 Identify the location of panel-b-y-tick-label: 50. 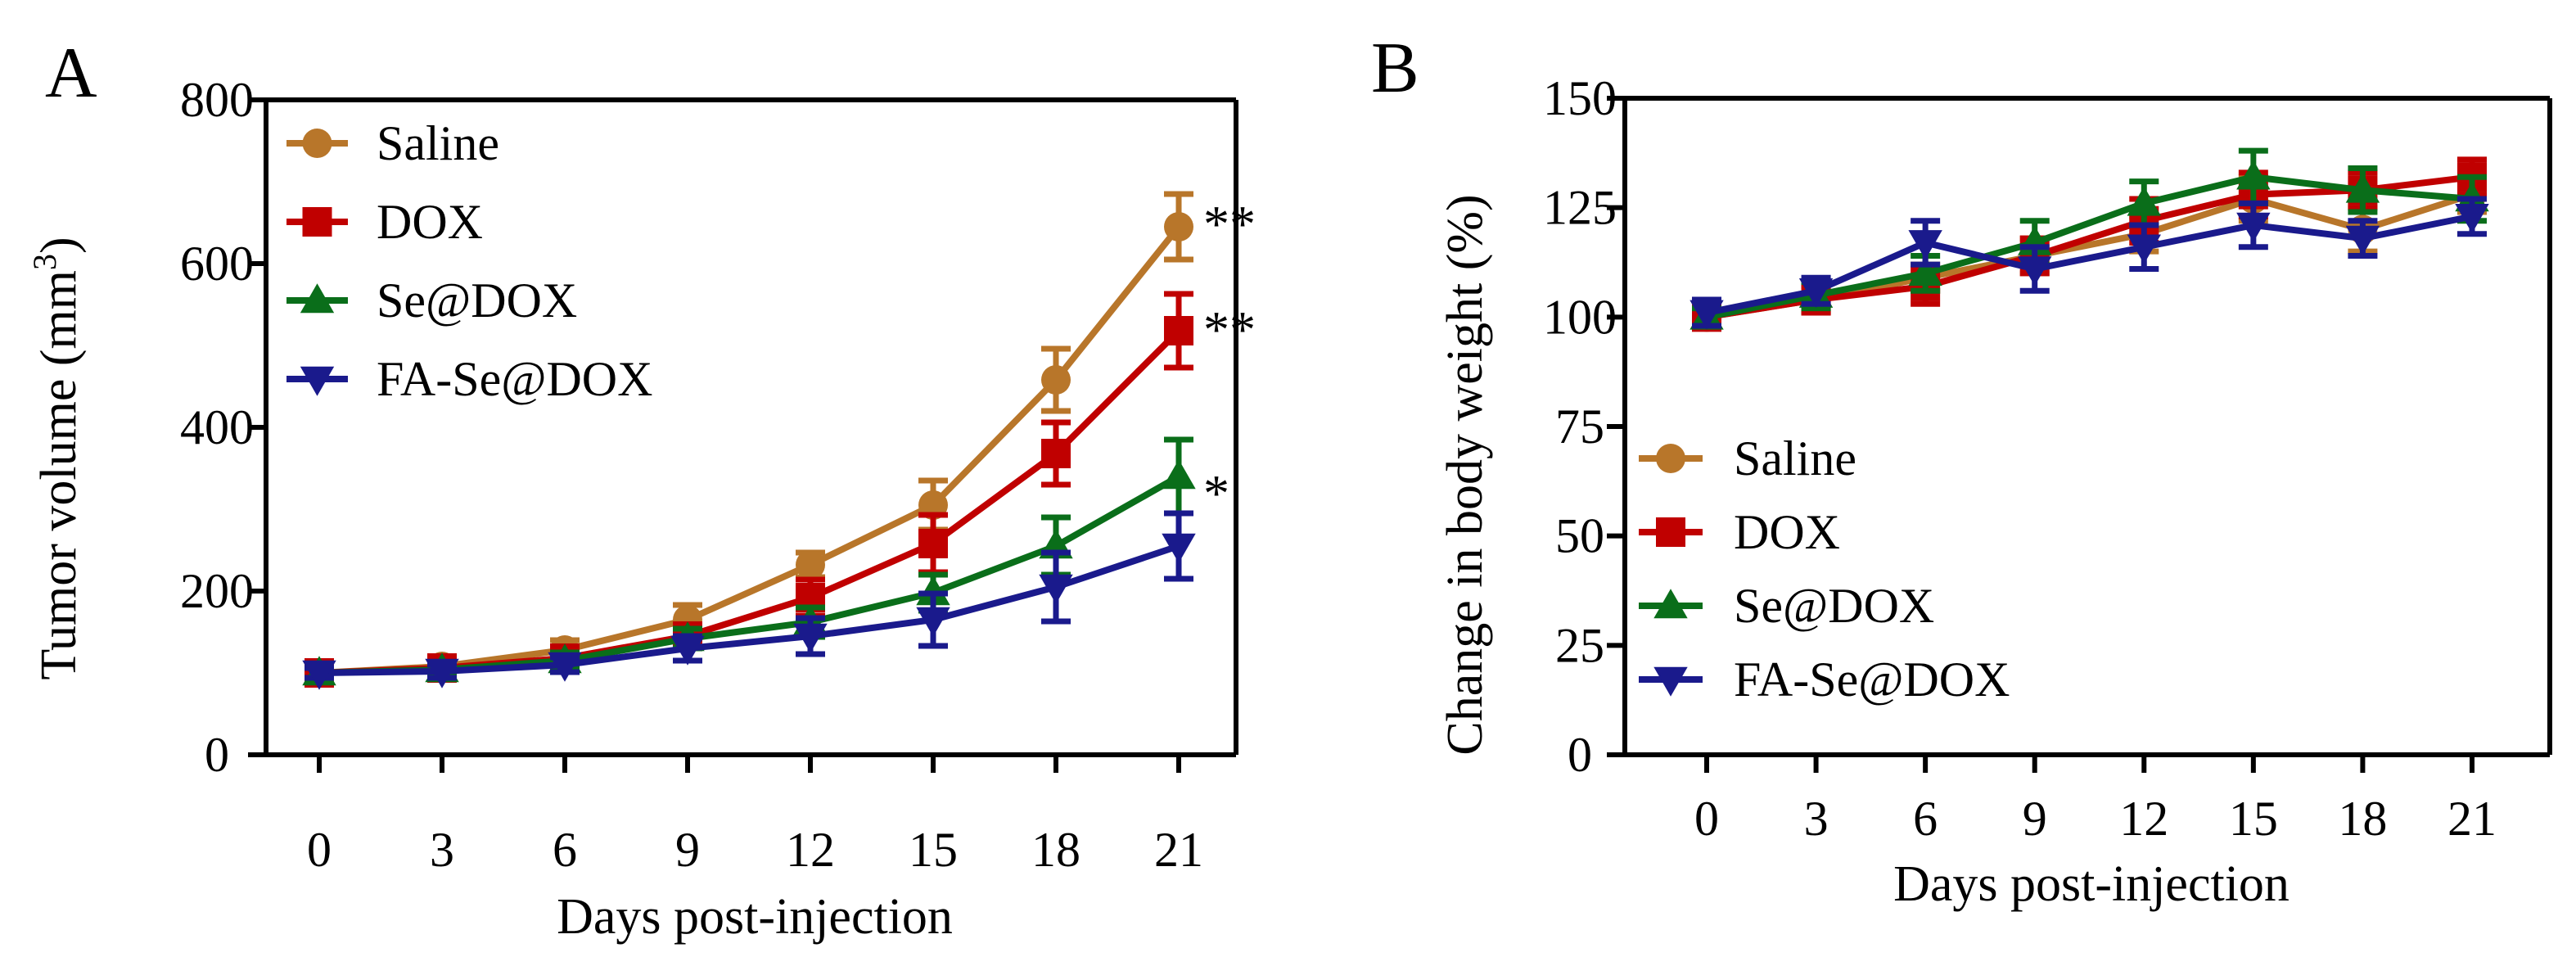
(1579, 536).